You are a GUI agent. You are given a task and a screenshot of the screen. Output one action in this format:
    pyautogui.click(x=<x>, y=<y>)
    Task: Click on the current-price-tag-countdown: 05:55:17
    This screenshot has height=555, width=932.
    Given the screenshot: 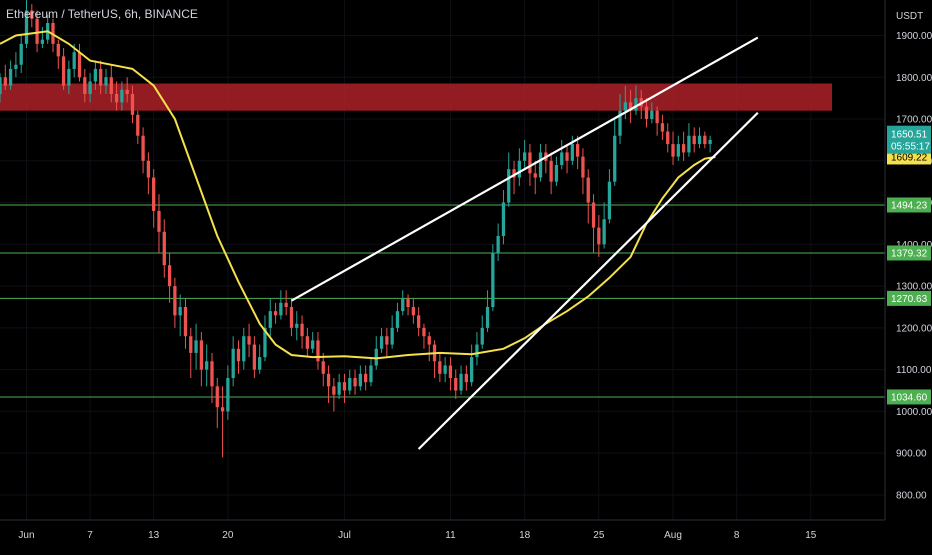 What is the action you would take?
    pyautogui.click(x=910, y=147)
    